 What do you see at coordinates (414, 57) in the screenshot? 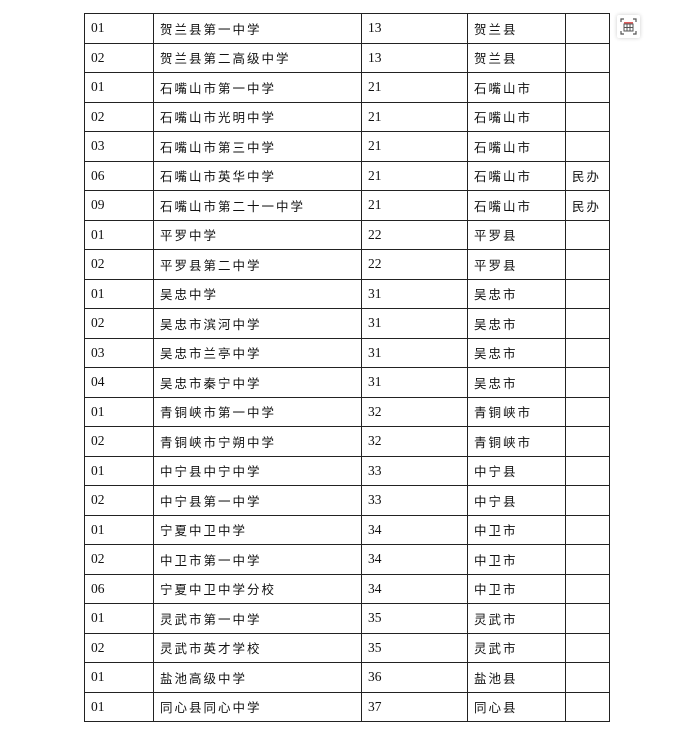
I see `district-code-cell: 13` at bounding box center [414, 57].